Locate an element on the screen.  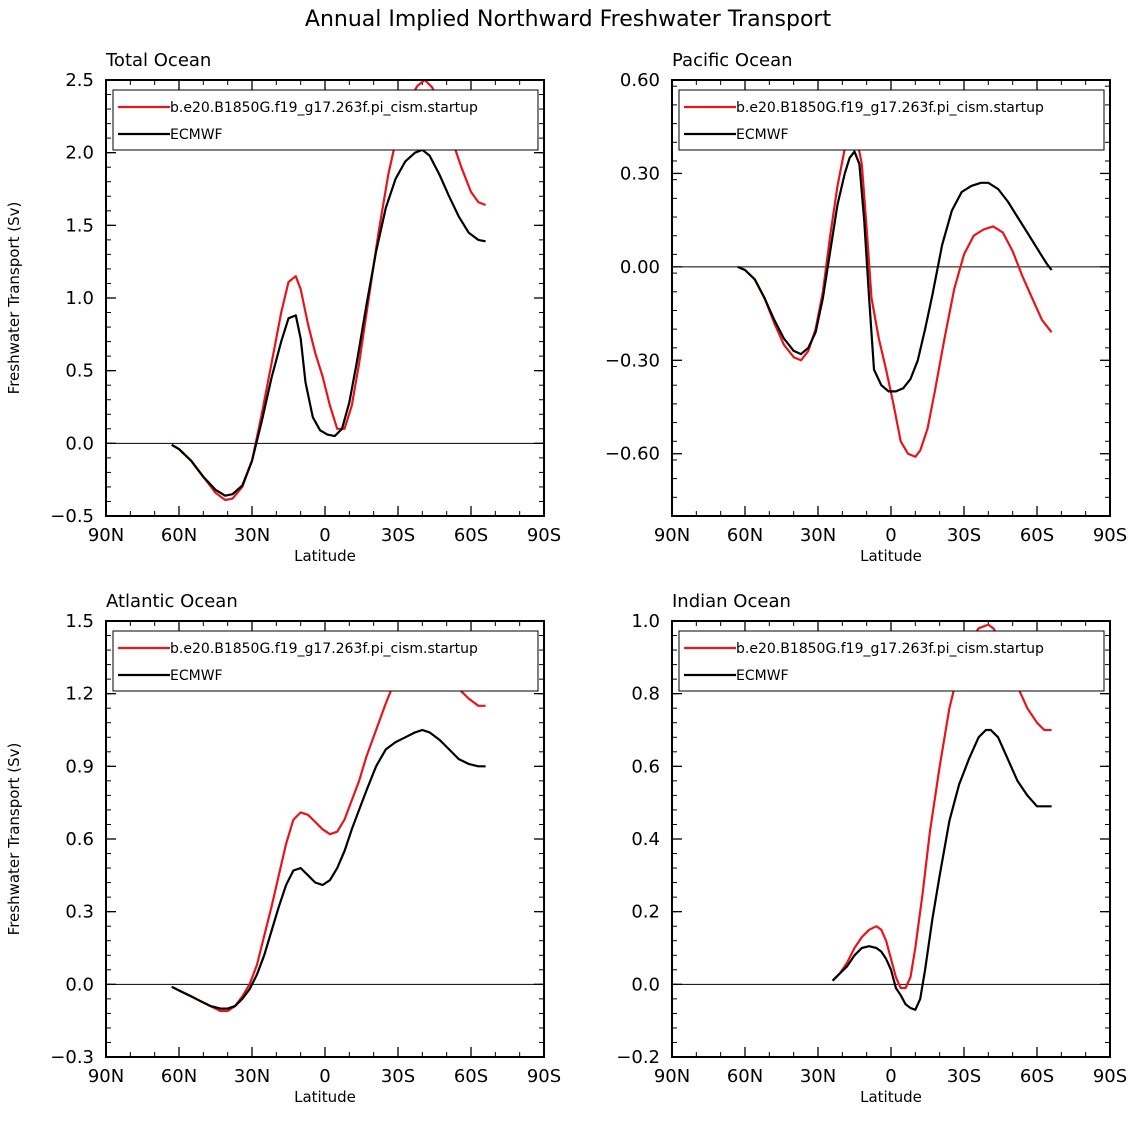
y-tick-label: 0.4 is located at coordinates (645, 839).